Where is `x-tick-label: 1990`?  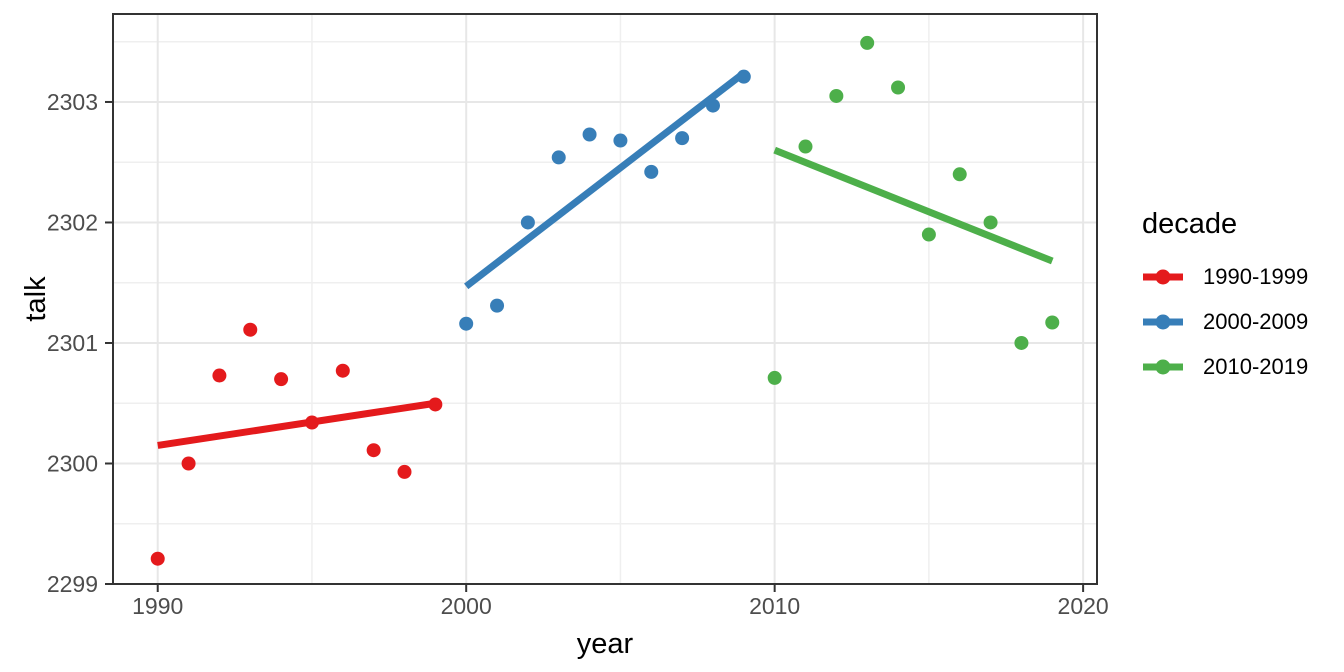
x-tick-label: 1990 is located at coordinates (157, 606).